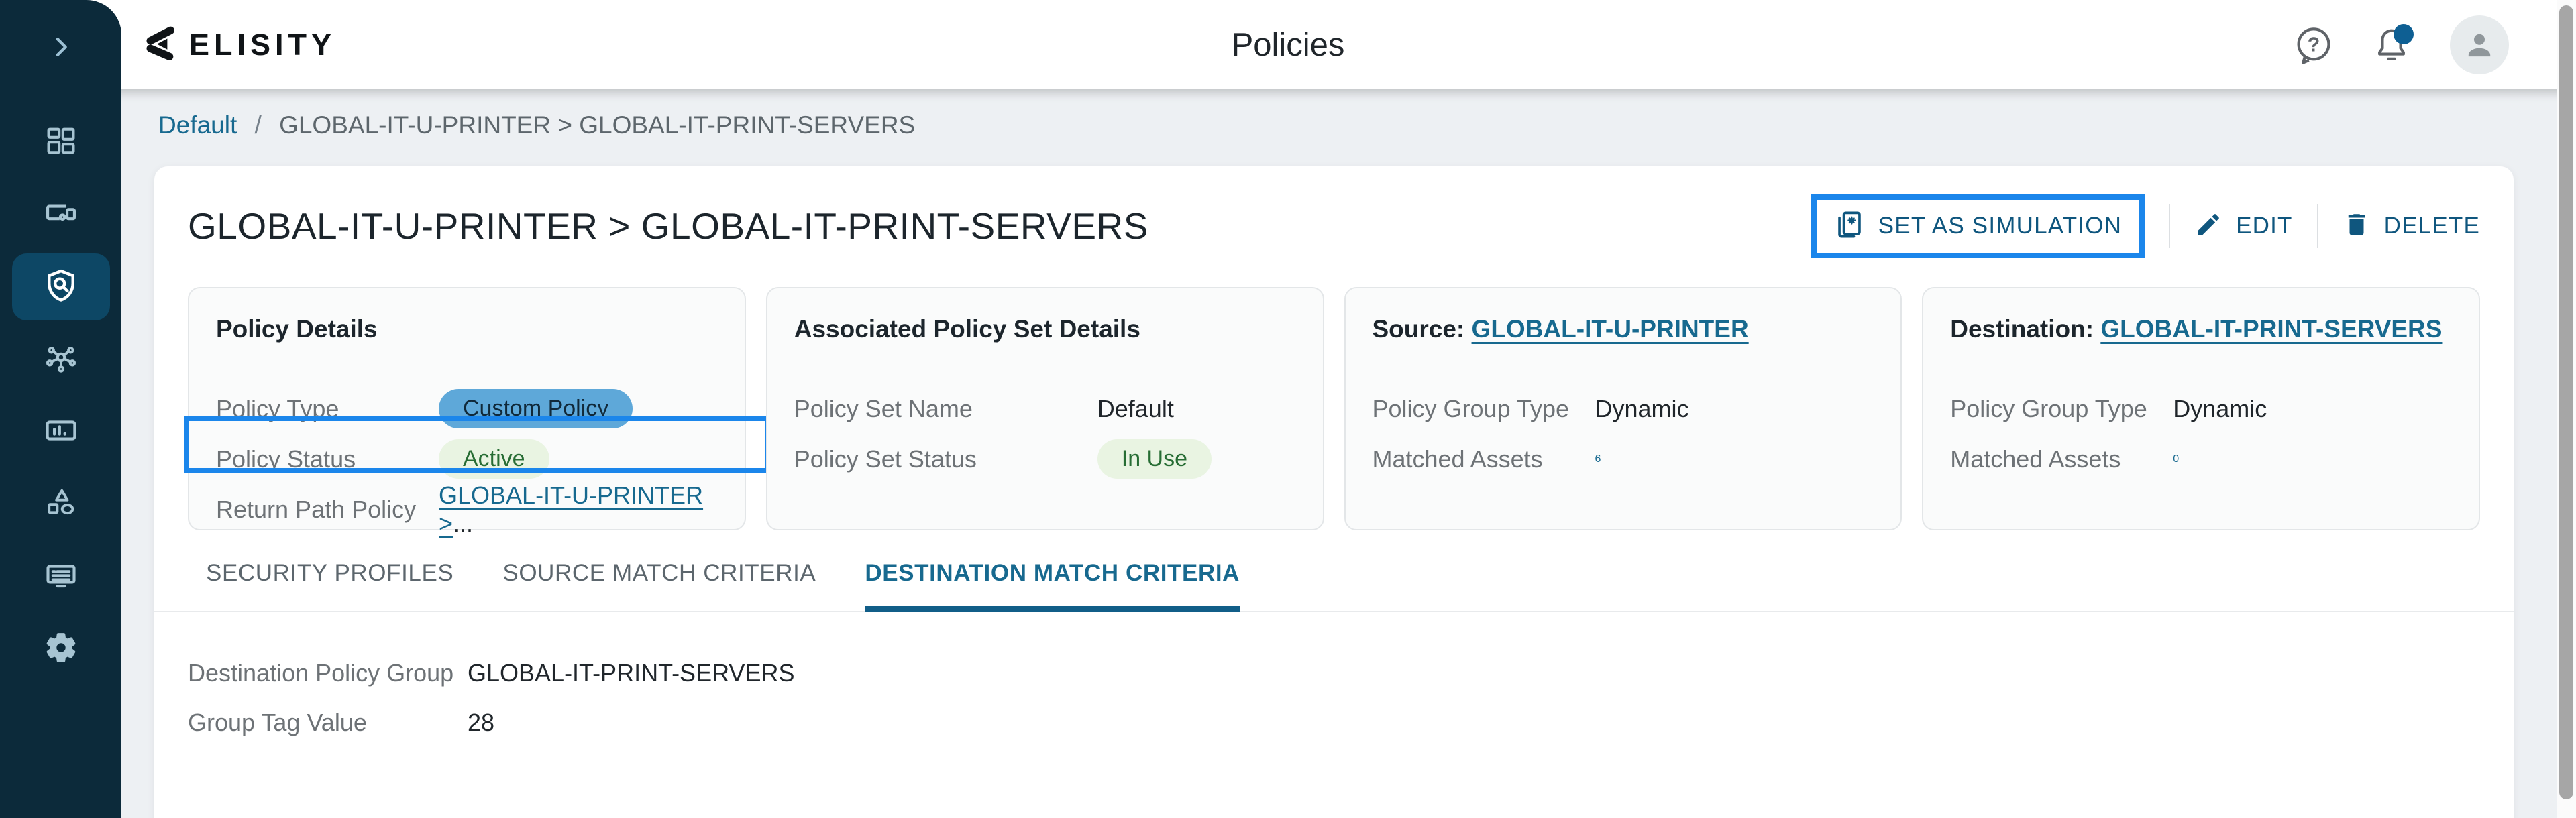 The image size is (2576, 818). I want to click on sidebar-item-reports, so click(61, 431).